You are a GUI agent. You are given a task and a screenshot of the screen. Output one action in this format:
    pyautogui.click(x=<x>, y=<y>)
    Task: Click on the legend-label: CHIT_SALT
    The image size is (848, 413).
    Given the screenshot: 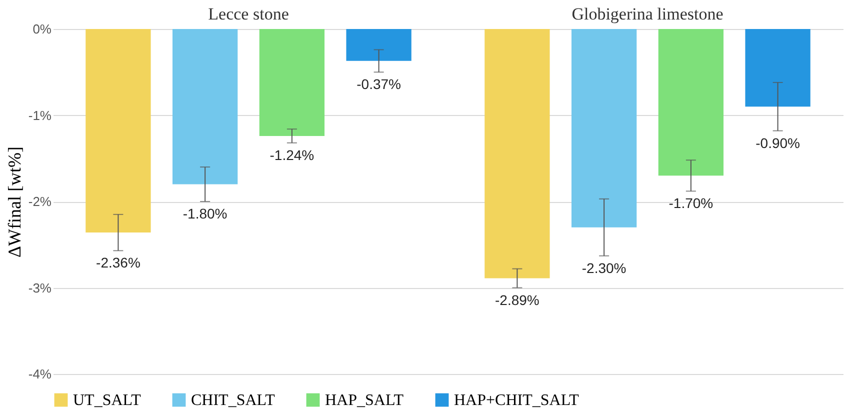 What is the action you would take?
    pyautogui.click(x=233, y=400)
    